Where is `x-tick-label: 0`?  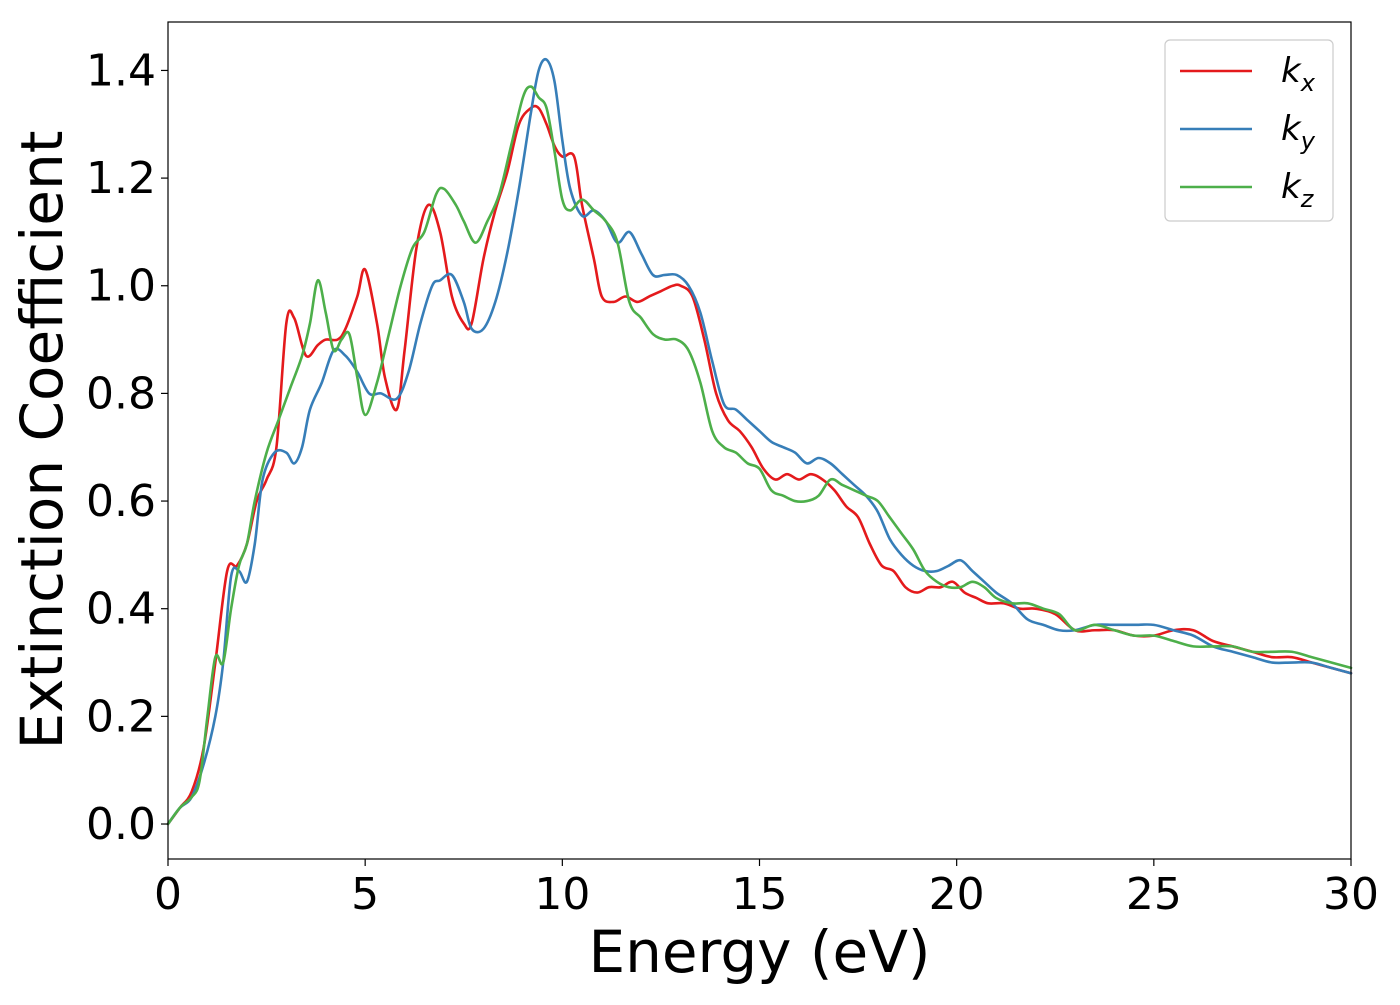
x-tick-label: 0 is located at coordinates (168, 894).